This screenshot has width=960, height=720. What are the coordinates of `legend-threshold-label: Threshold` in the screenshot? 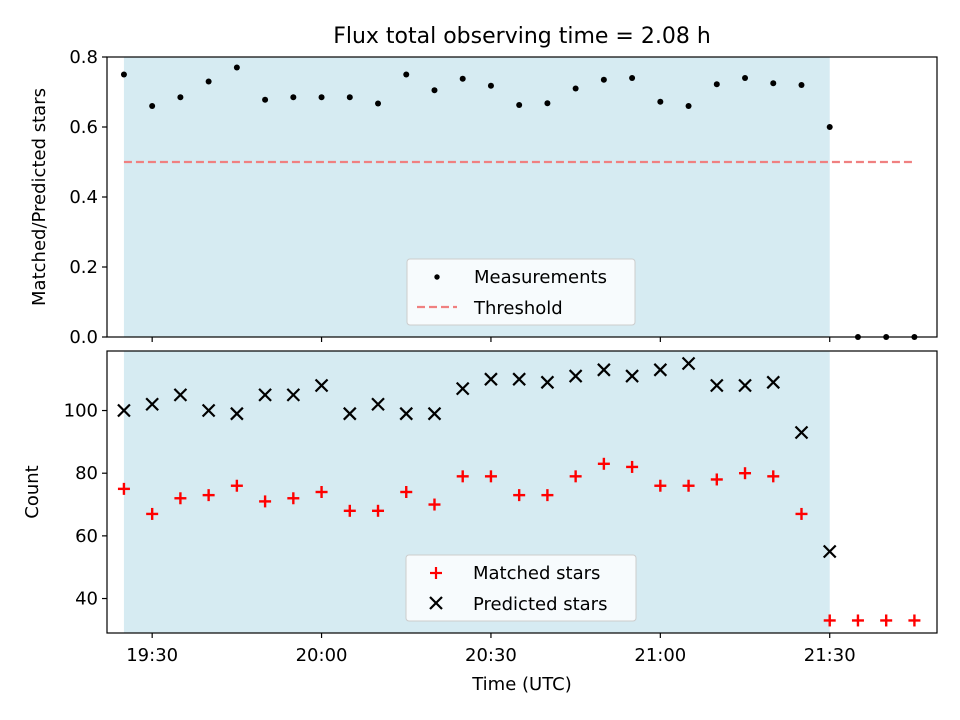 It's located at (518, 308).